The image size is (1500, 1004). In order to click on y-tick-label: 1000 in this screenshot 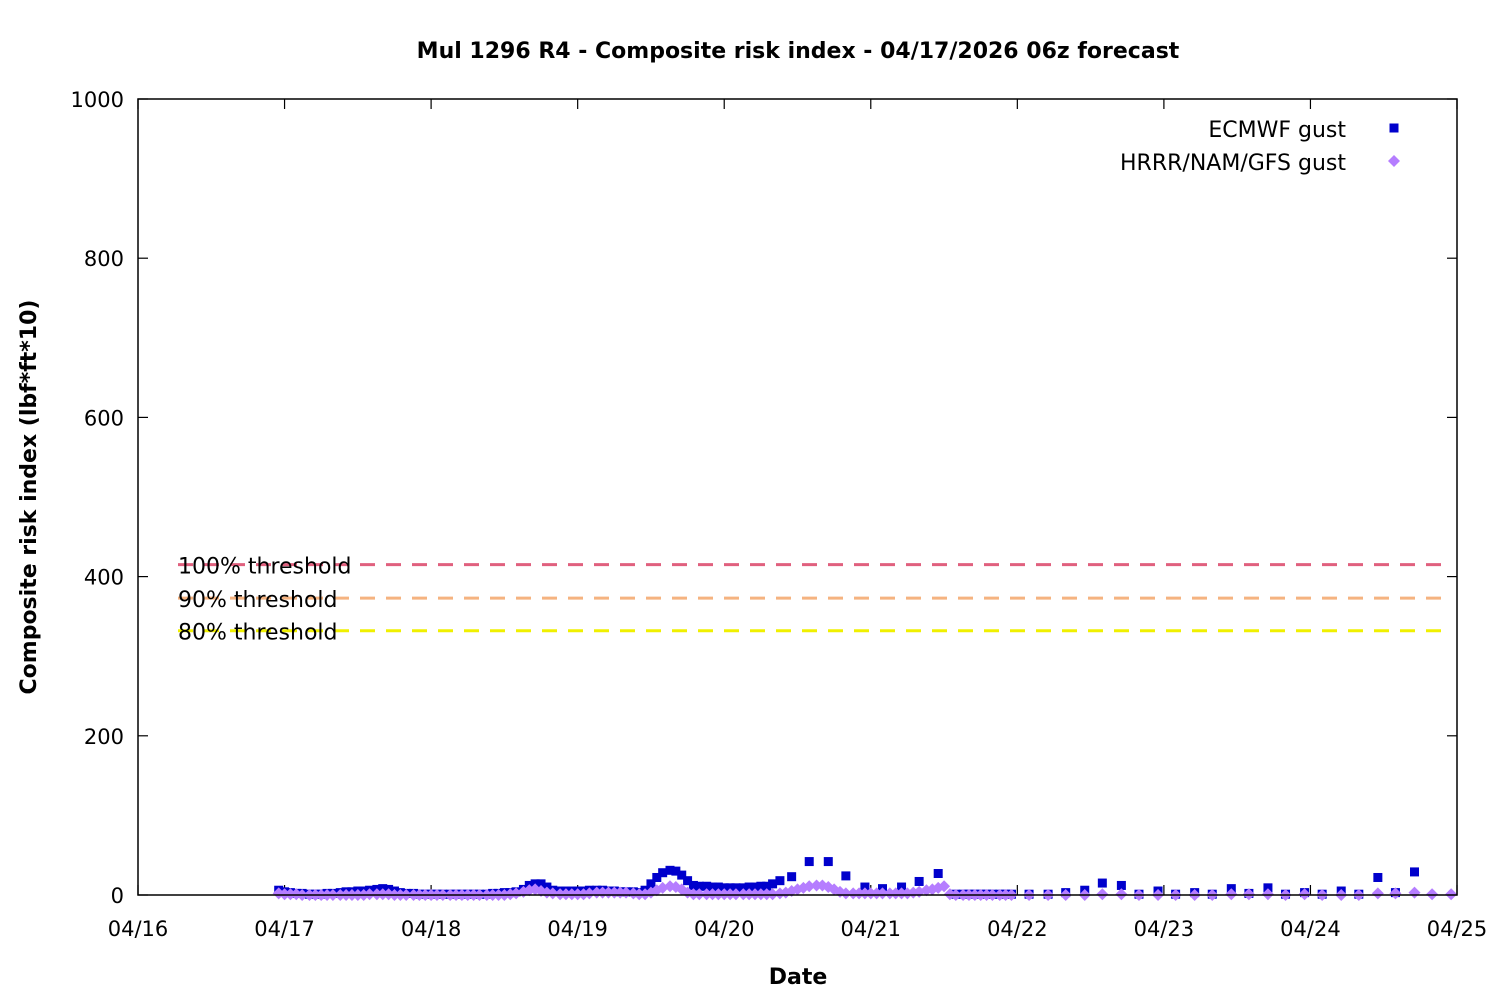, I will do `click(97, 100)`.